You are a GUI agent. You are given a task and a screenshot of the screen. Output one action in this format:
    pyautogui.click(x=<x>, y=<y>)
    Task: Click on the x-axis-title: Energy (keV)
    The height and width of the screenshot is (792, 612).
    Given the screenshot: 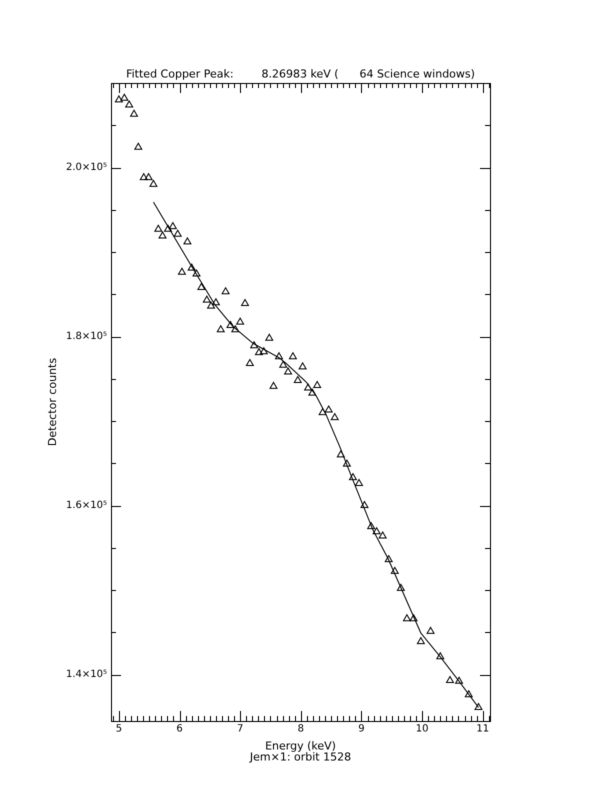 What is the action you would take?
    pyautogui.click(x=300, y=745)
    